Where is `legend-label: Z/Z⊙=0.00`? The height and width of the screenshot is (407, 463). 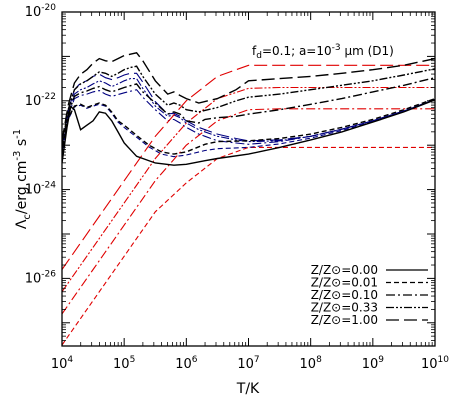
legend-label: Z/Z⊙=0.00 is located at coordinates (344, 270).